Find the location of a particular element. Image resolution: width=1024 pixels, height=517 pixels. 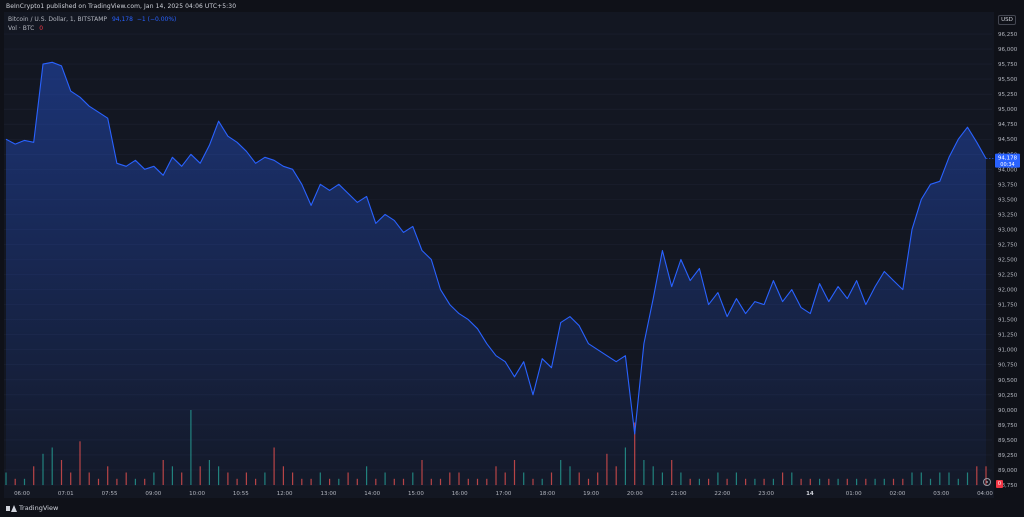

x-tick-label-8: 14:00 is located at coordinates (372, 494).